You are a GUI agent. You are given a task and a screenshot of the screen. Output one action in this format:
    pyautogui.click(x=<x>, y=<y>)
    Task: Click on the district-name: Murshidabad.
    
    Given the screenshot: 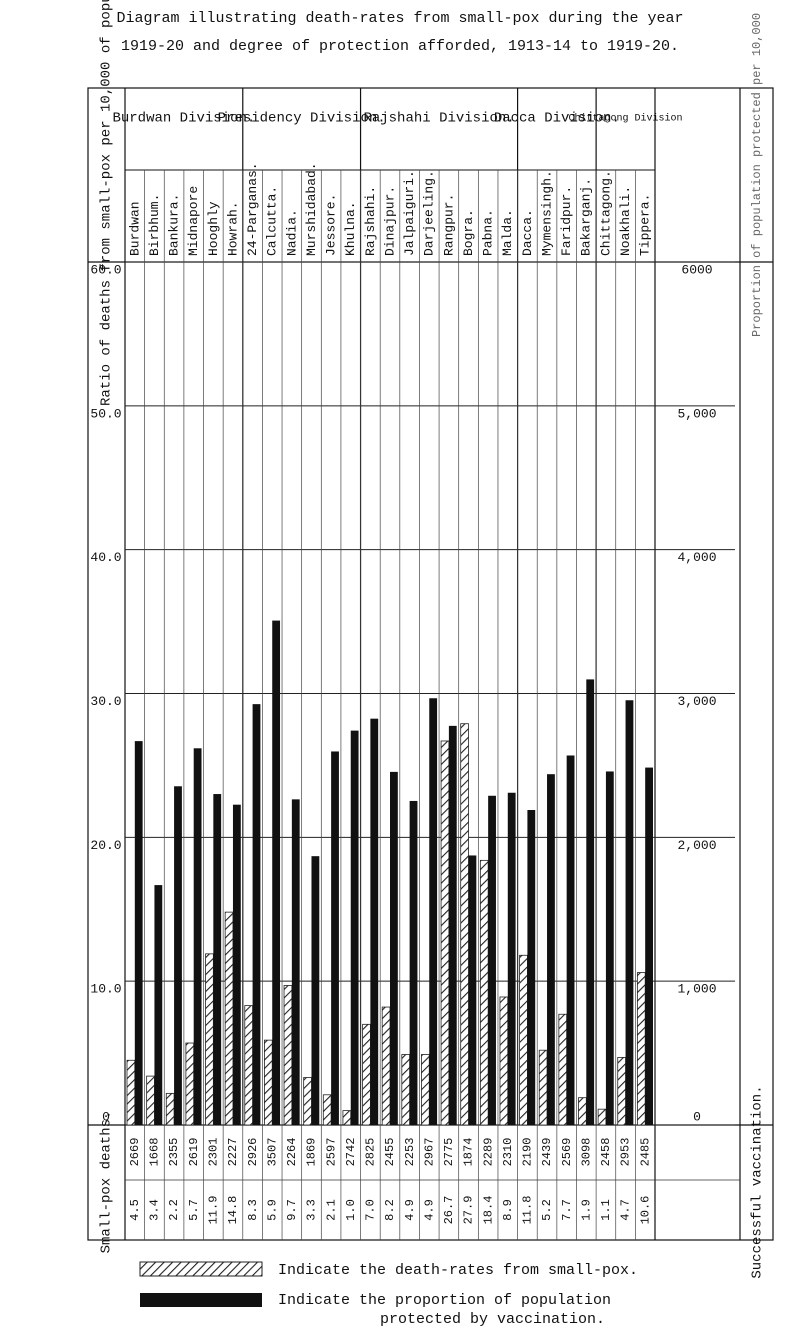 What is the action you would take?
    pyautogui.click(x=311, y=209)
    